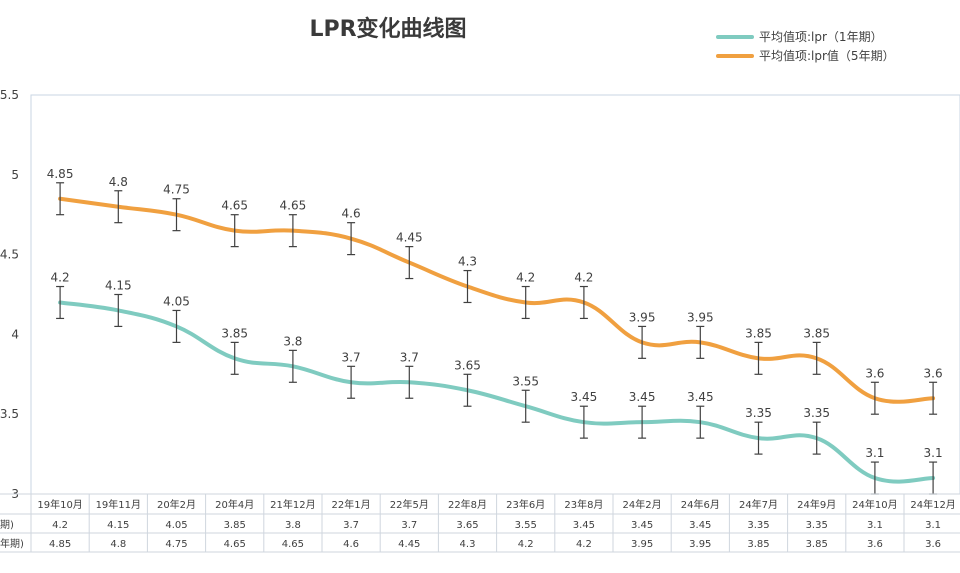 This screenshot has width=960, height=573. Describe the element at coordinates (642, 504) in the screenshot. I see `category-label: 24年2月` at that location.